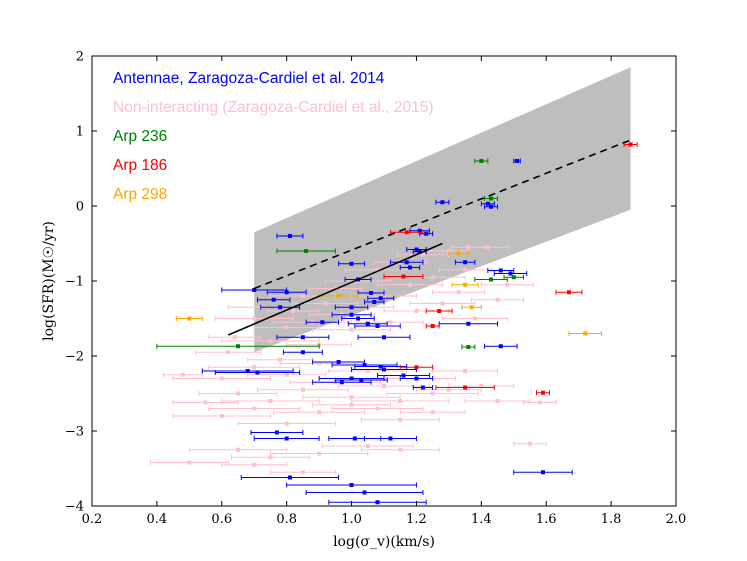  What do you see at coordinates (335, 289) in the screenshot?
I see `fit-line-solid` at bounding box center [335, 289].